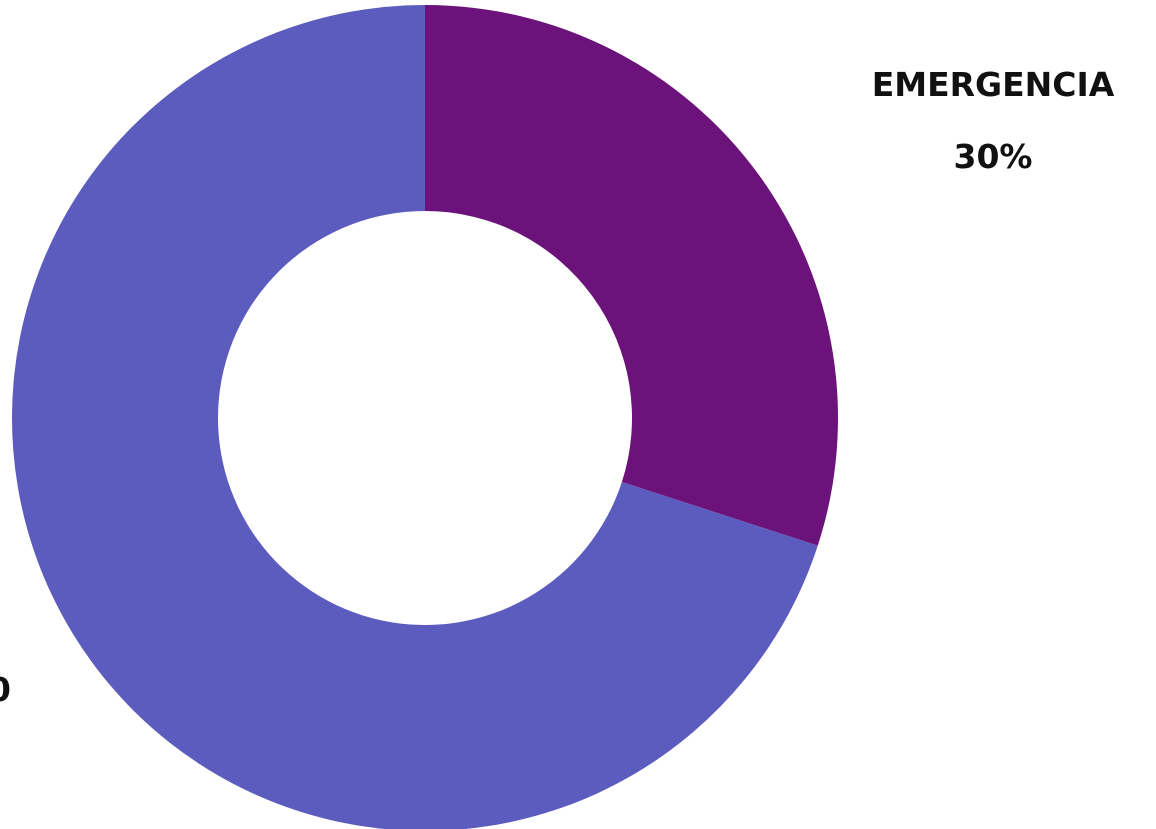  Describe the element at coordinates (993, 84) in the screenshot. I see `slice-label-emergencia-name: EMERGENCIA` at that location.